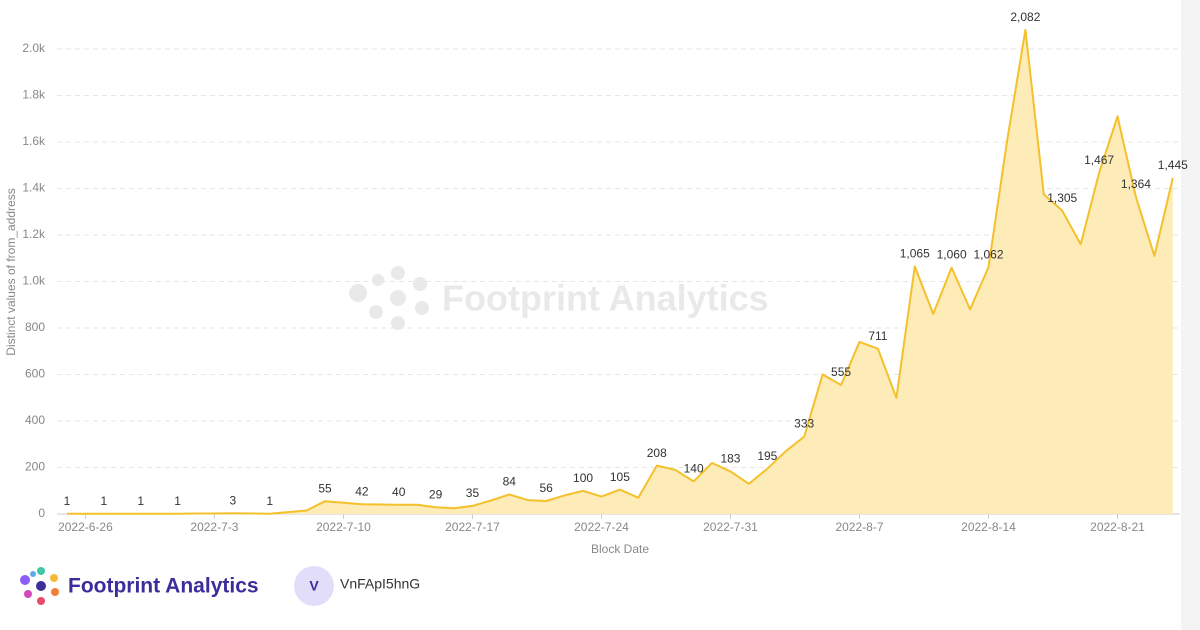 The image size is (1200, 630). What do you see at coordinates (436, 494) in the screenshot?
I see `data-label: 29` at bounding box center [436, 494].